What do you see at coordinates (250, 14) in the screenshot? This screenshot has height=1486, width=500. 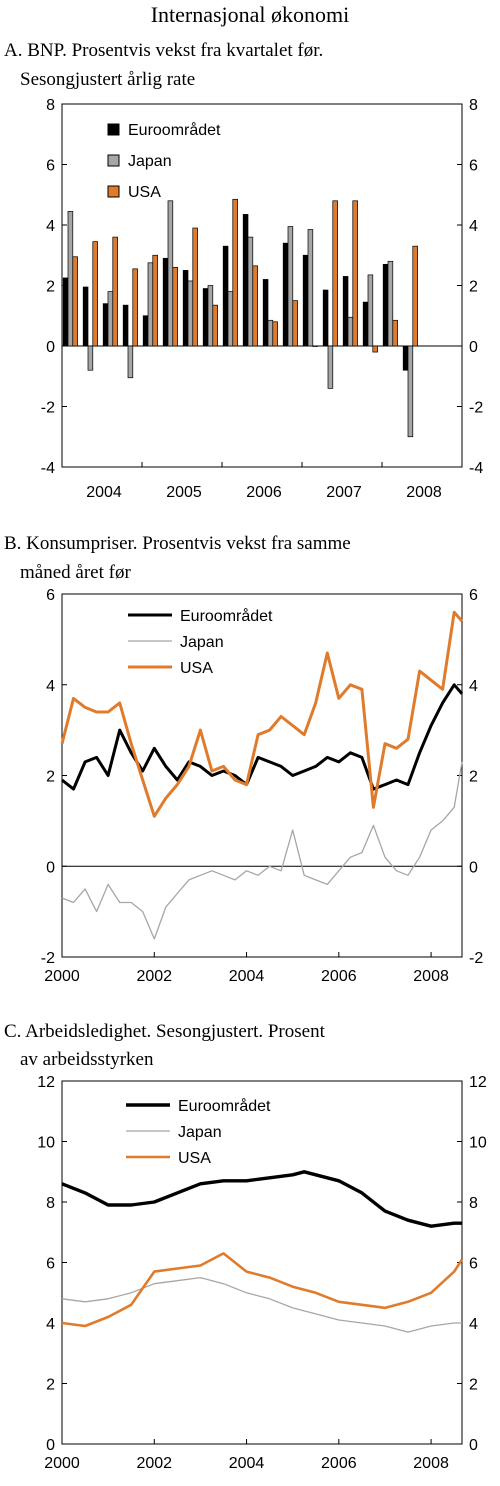 I see `page-title: Internasjonal økonomi` at bounding box center [250, 14].